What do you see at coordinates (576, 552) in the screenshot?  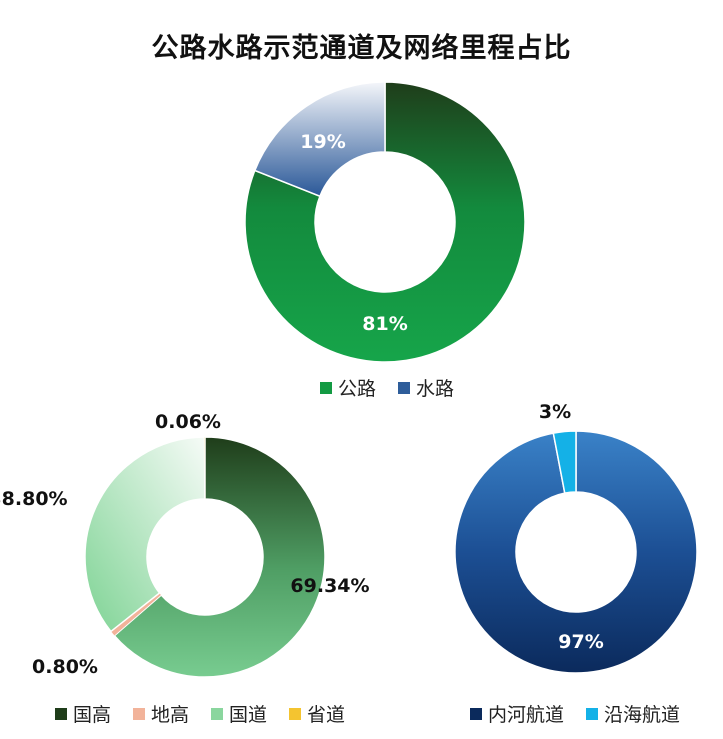 I see `slice-内河航道` at bounding box center [576, 552].